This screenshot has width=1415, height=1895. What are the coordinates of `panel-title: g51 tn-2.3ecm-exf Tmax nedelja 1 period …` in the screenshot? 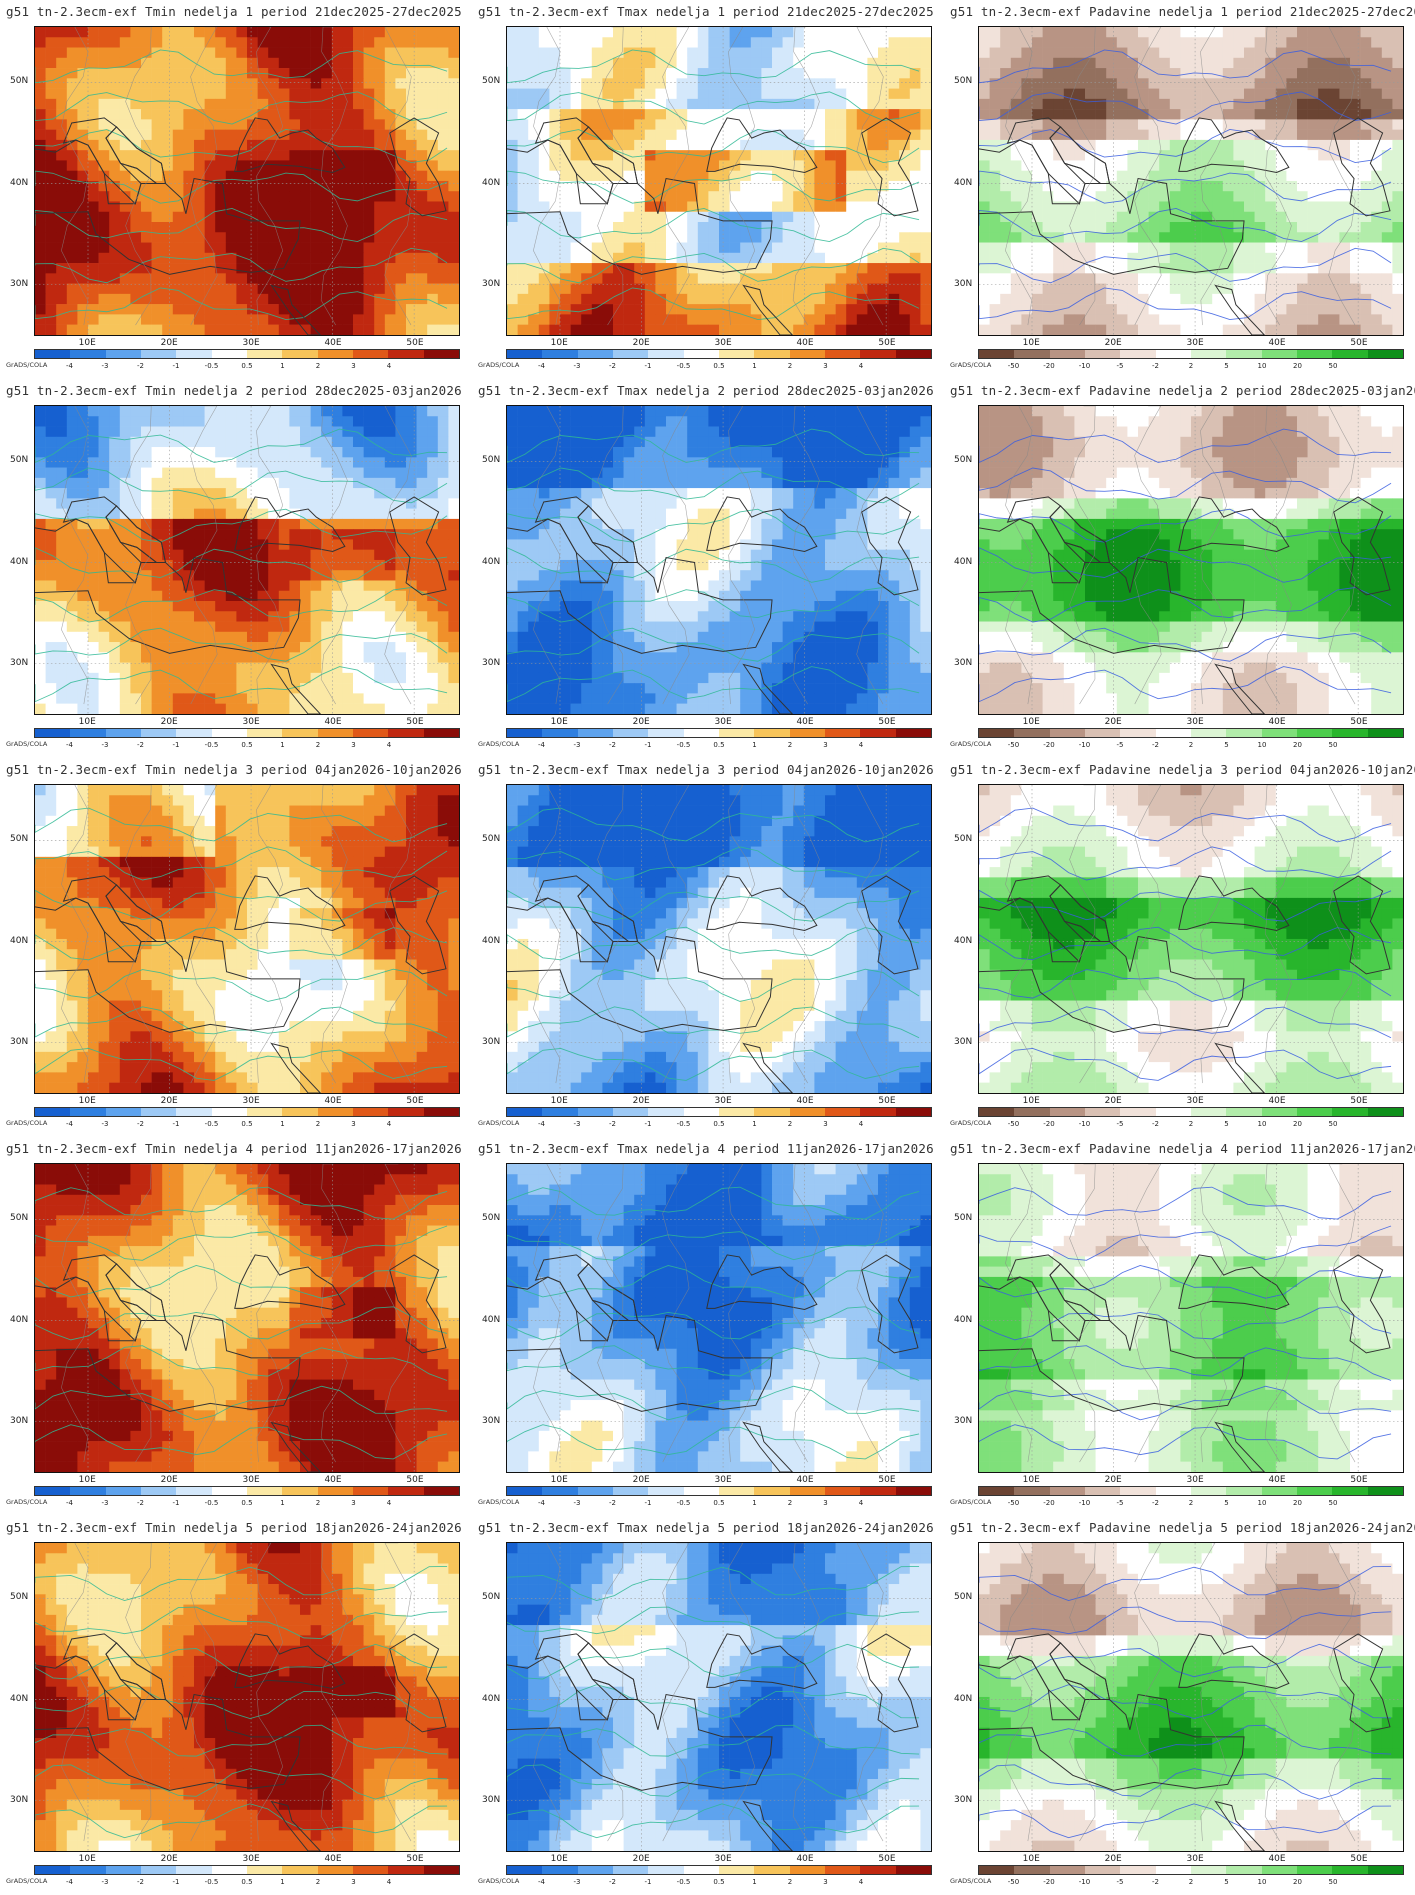 It's located at (706, 11).